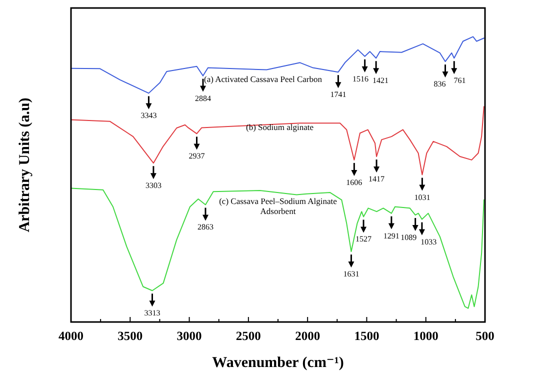 The height and width of the screenshot is (372, 538). What do you see at coordinates (205, 227) in the screenshot?
I see `annotation: 2863` at bounding box center [205, 227].